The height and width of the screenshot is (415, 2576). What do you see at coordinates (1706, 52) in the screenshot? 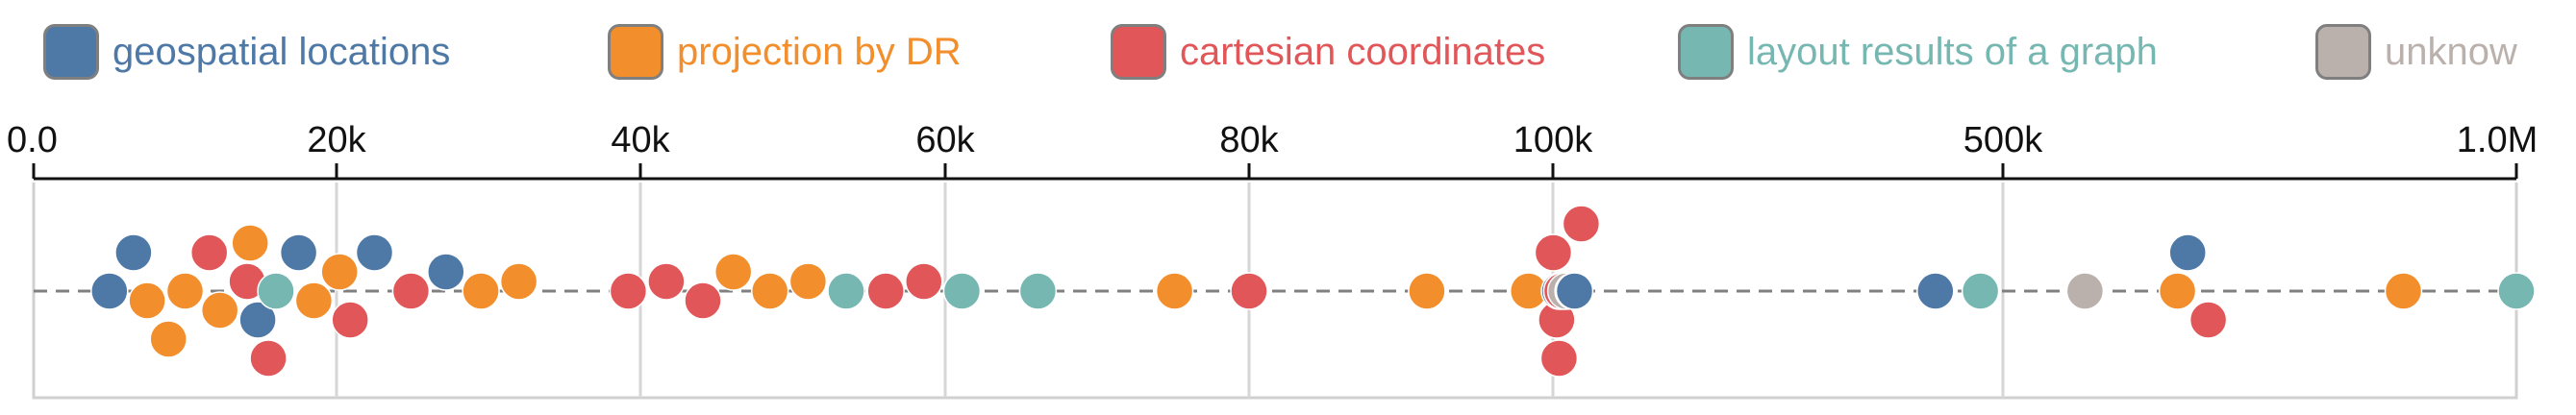
I see `legend-swatch-graph` at bounding box center [1706, 52].